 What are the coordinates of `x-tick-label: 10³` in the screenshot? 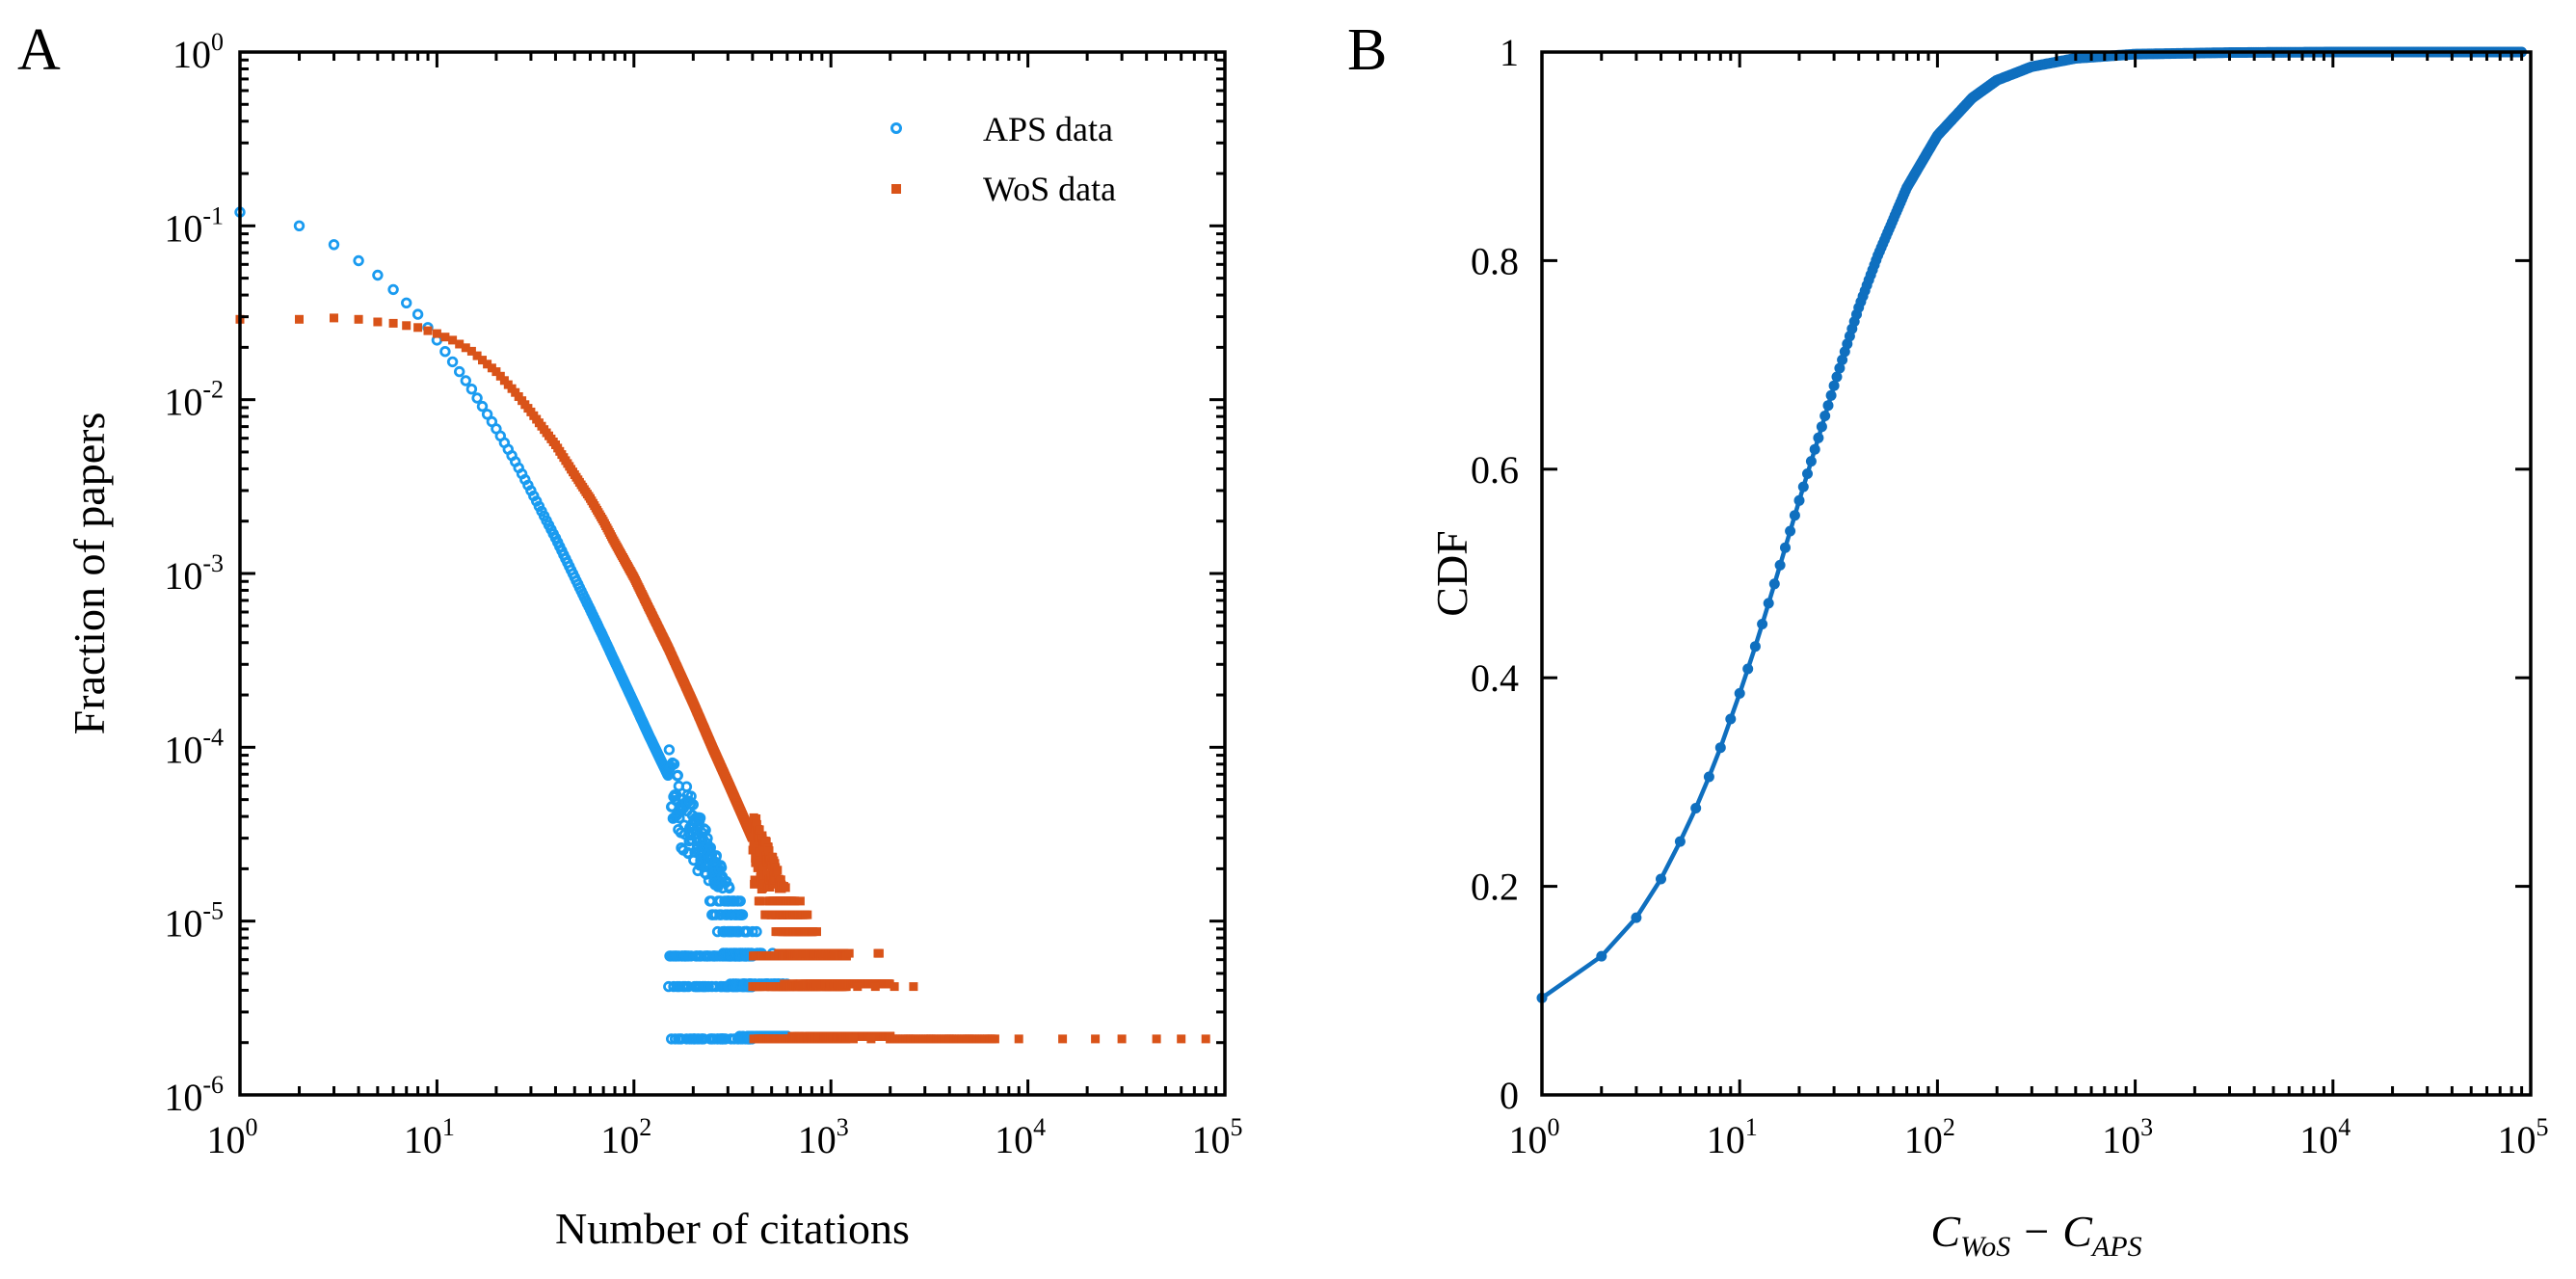 It's located at (823, 1137).